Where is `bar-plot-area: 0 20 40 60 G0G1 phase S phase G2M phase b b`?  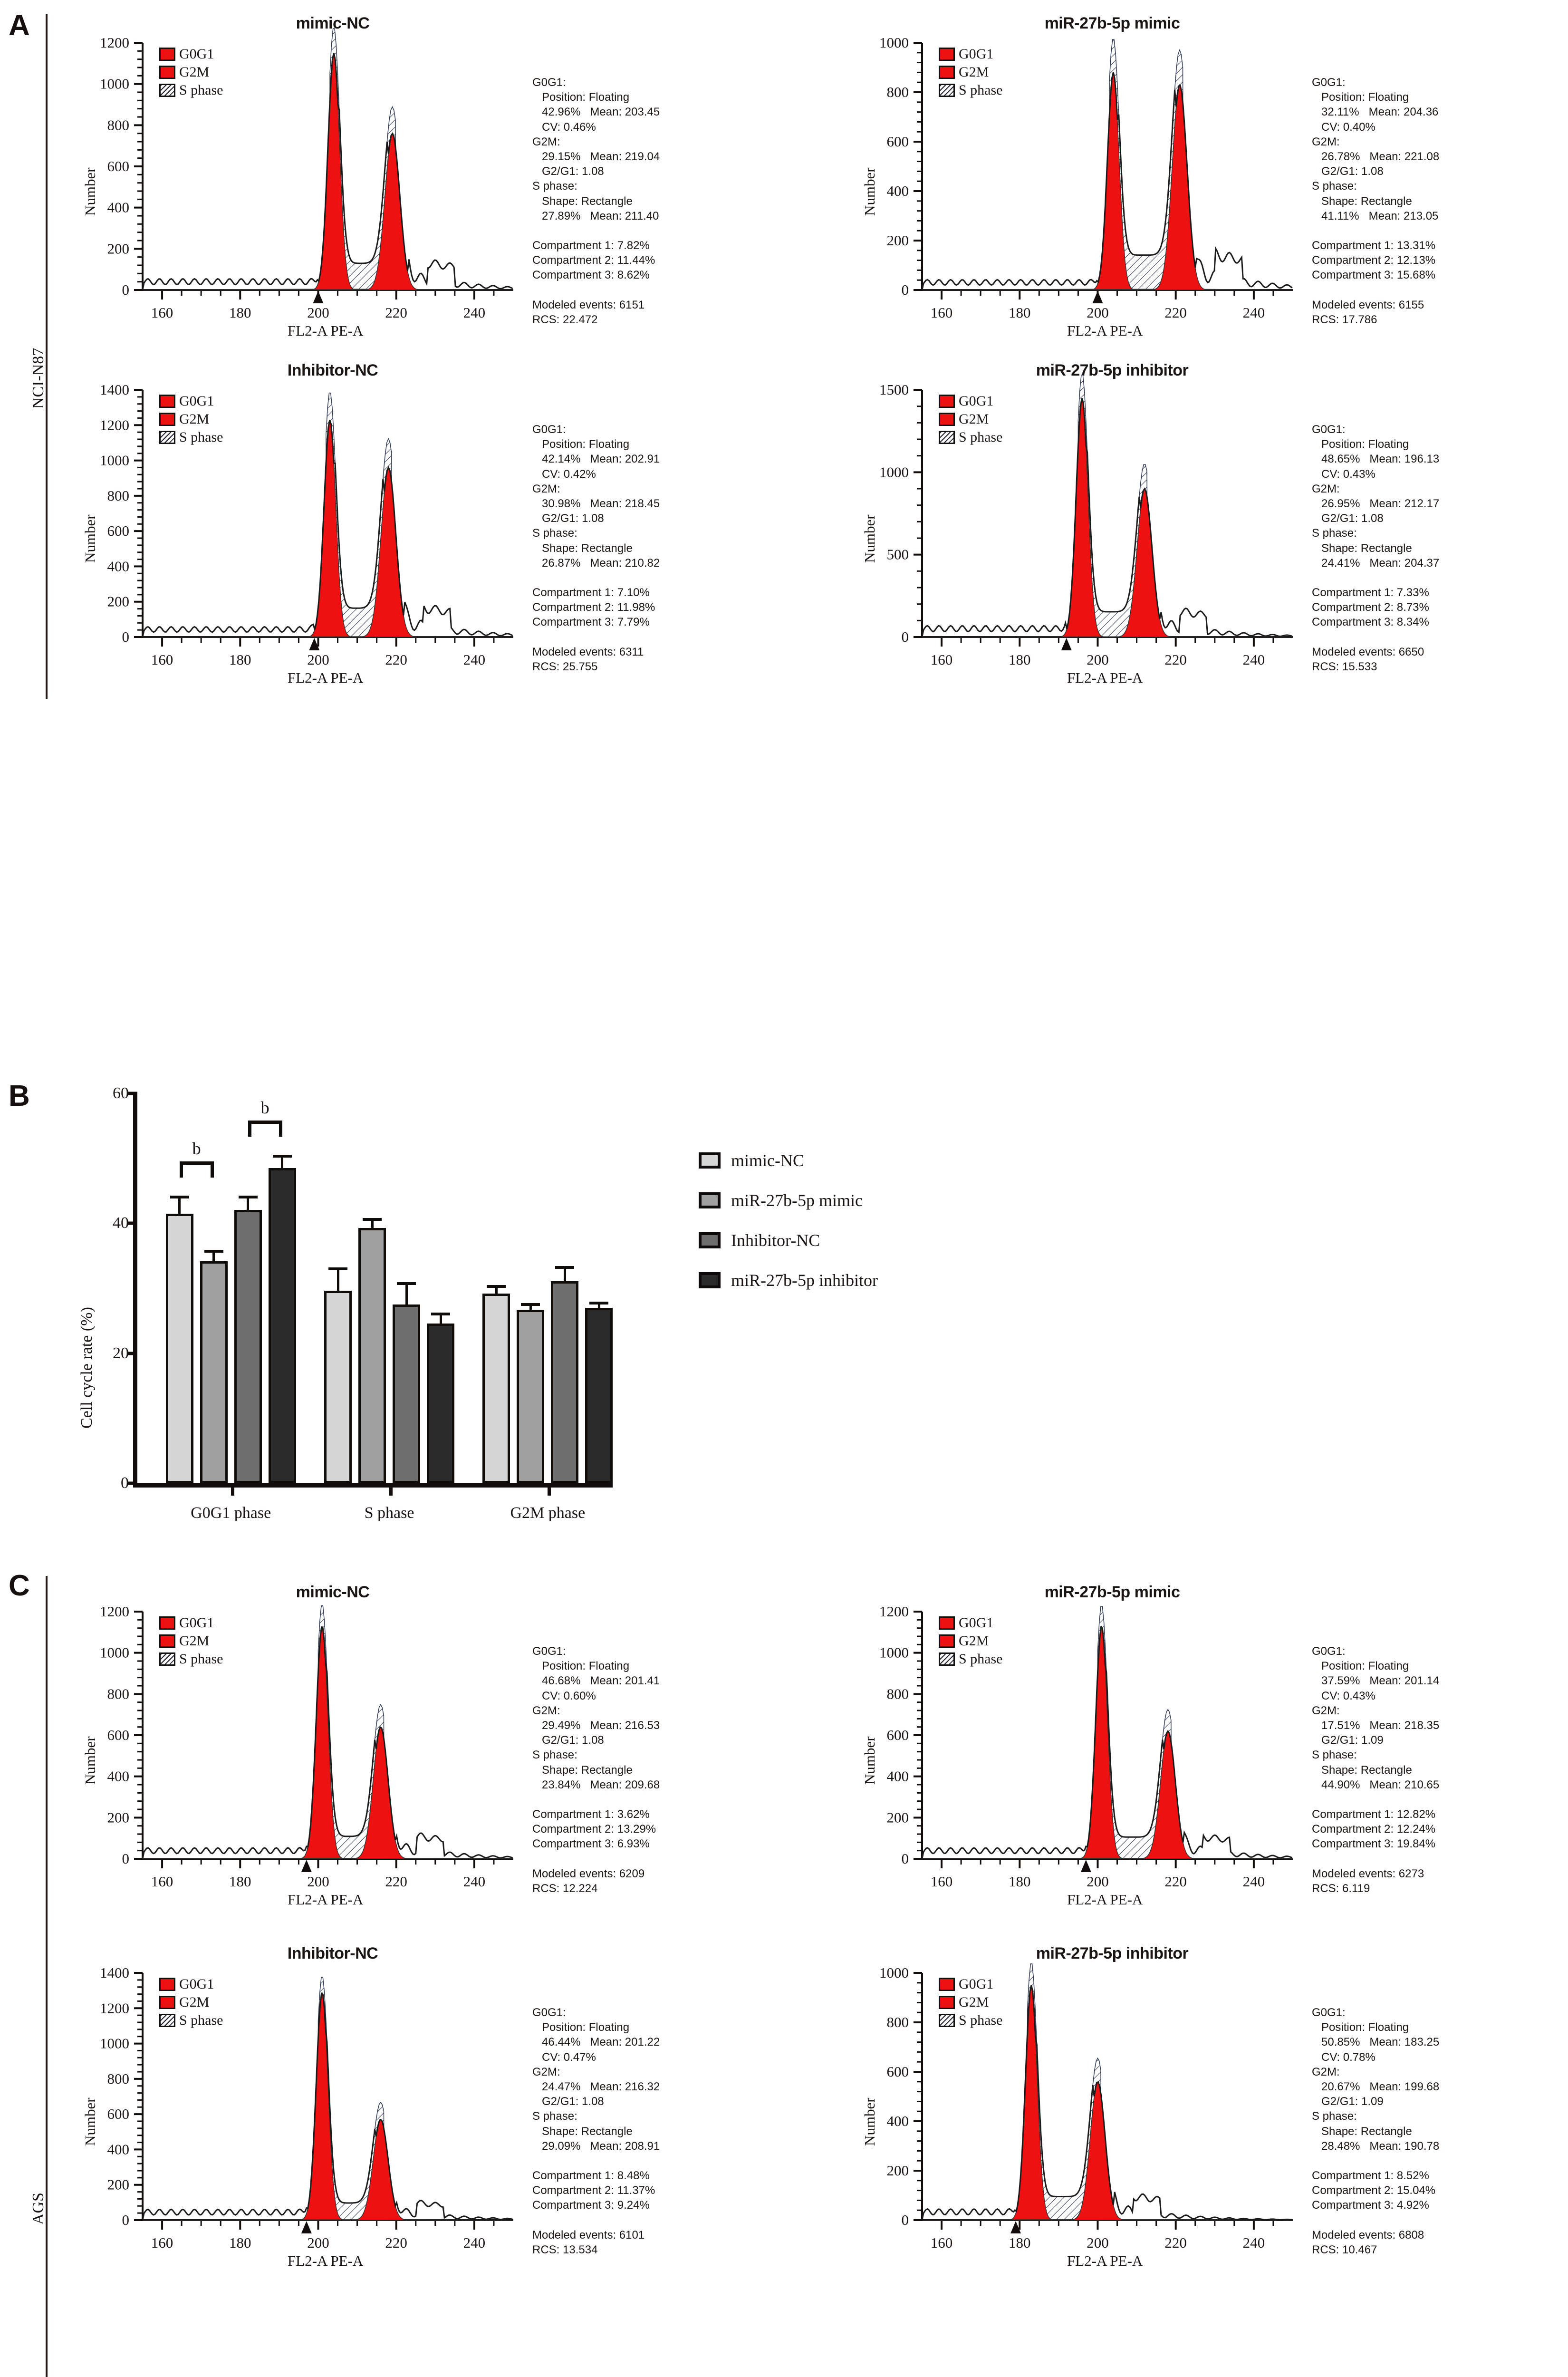
bar-plot-area: 0 20 40 60 G0G1 phase S phase G2M phase b b is located at coordinates (363, 1303).